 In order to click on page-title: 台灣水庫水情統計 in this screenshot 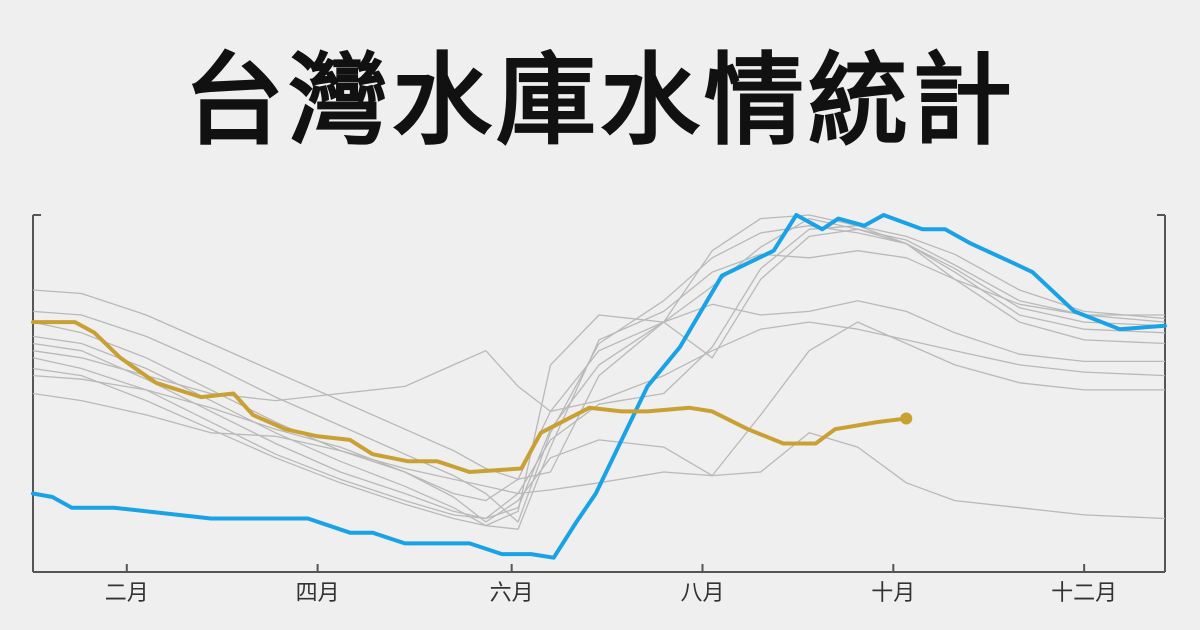, I will do `click(600, 100)`.